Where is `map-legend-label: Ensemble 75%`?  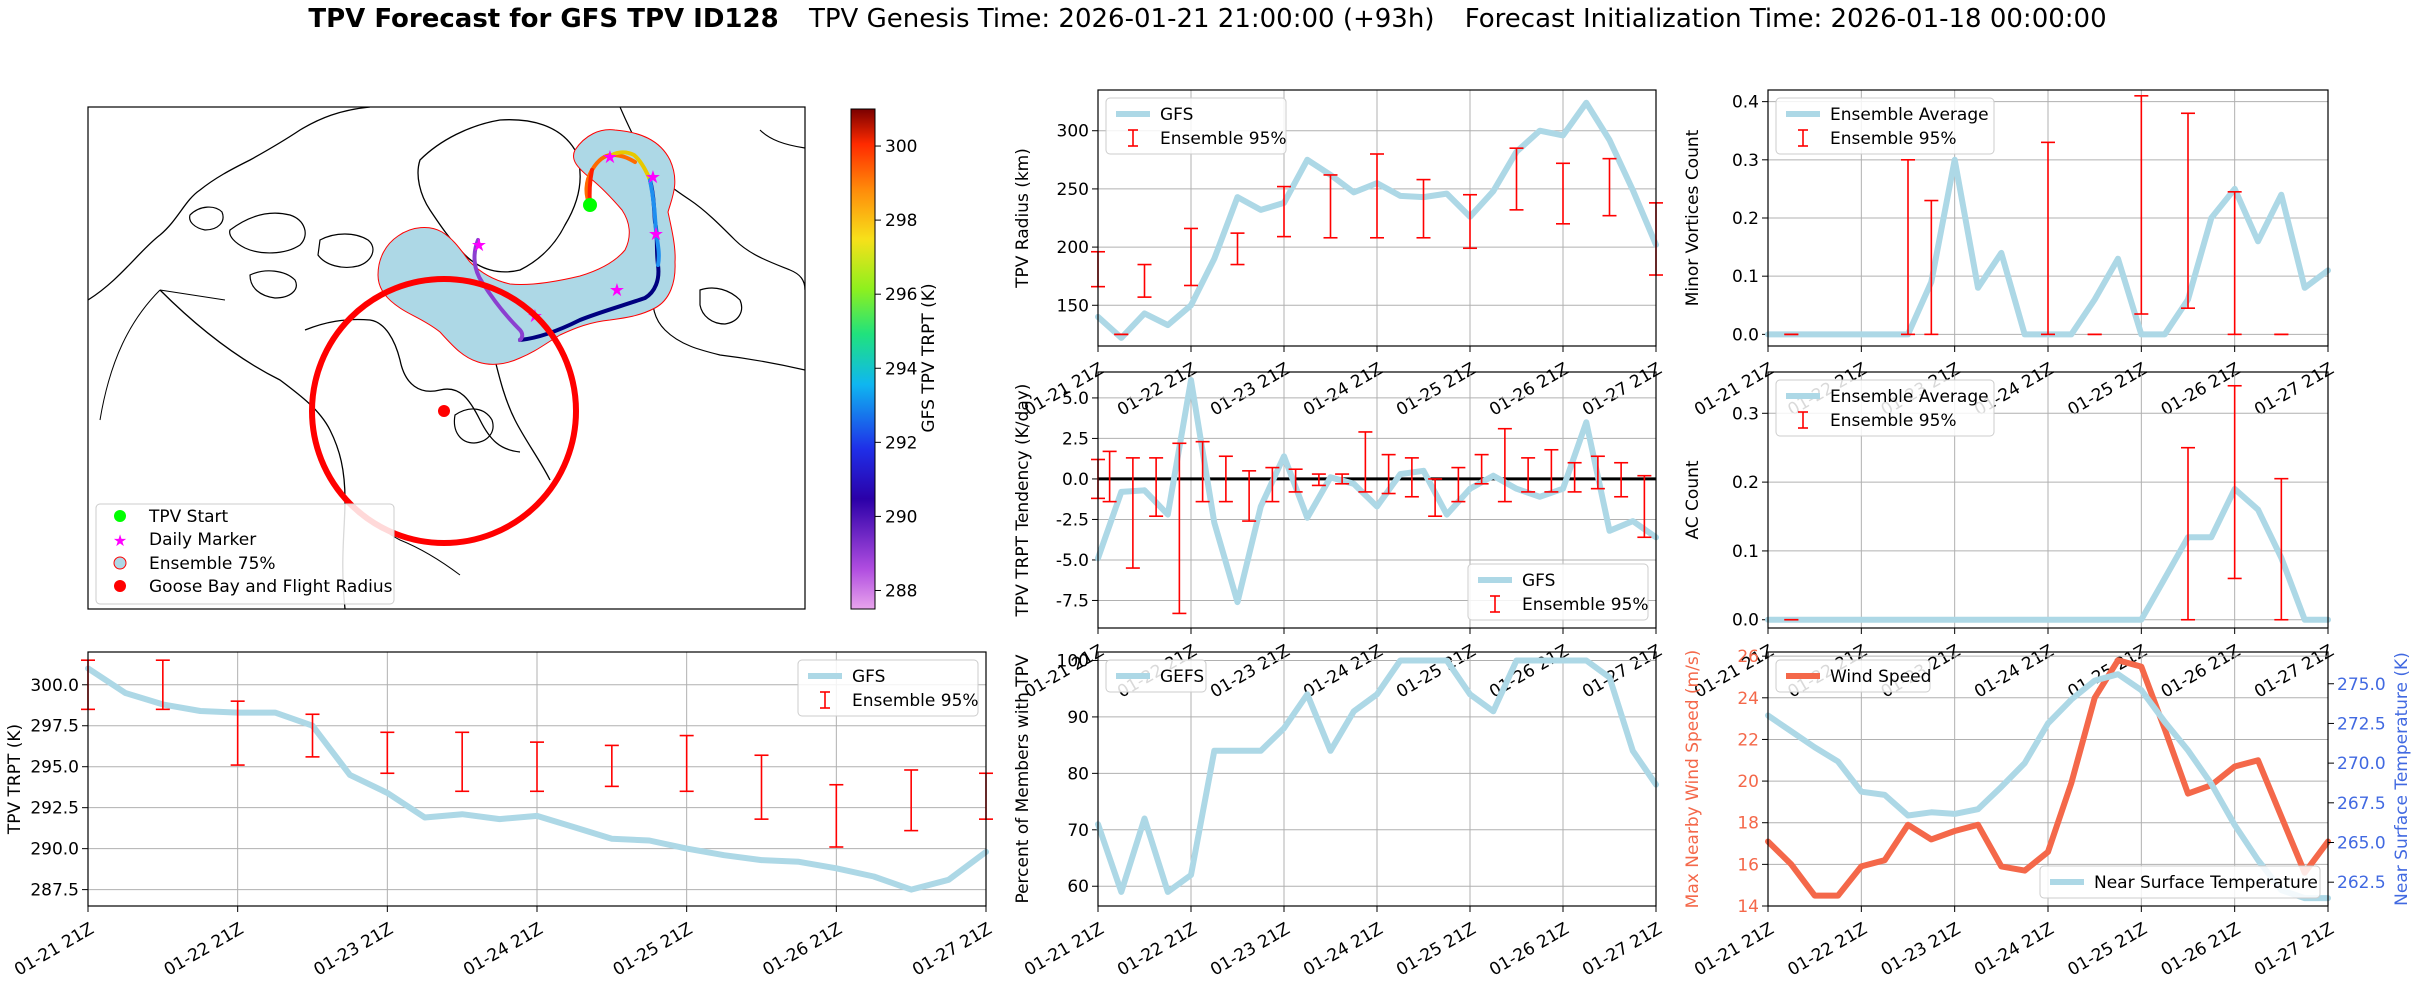 map-legend-label: Ensemble 75% is located at coordinates (212, 564).